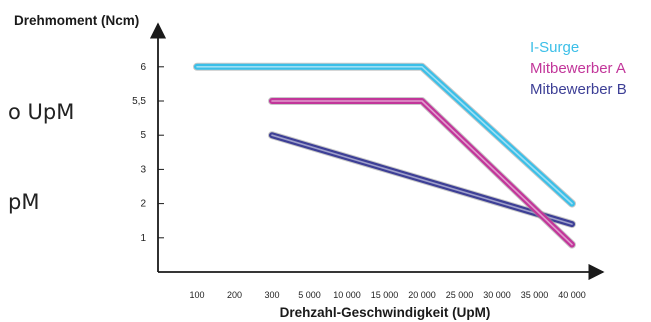 This screenshot has height=322, width=651. What do you see at coordinates (143, 135) in the screenshot?
I see `y-tick-label: 5` at bounding box center [143, 135].